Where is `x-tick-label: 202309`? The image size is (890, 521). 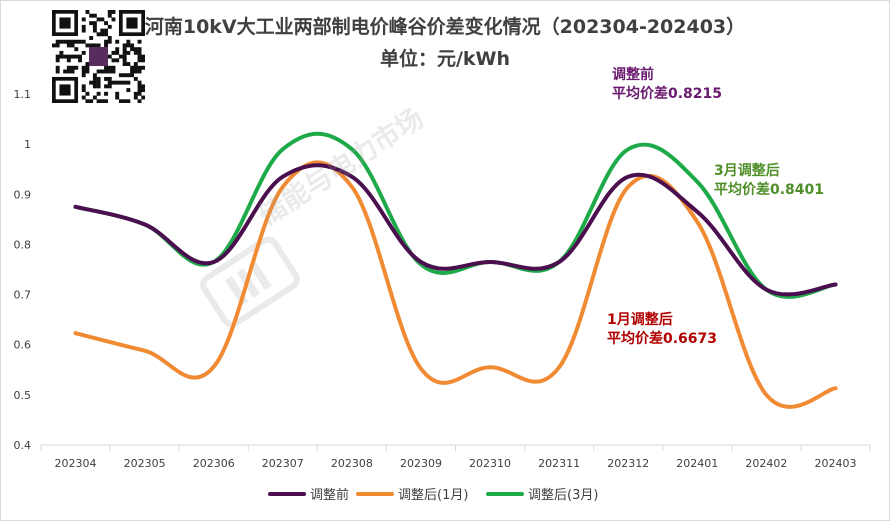
x-tick-label: 202309 is located at coordinates (421, 463).